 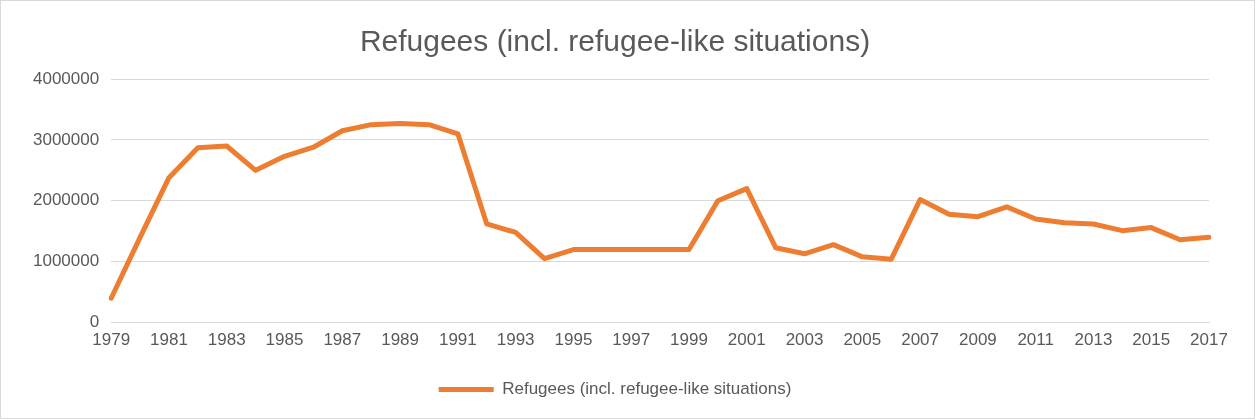 What do you see at coordinates (631, 340) in the screenshot?
I see `x-tick-label: 1997` at bounding box center [631, 340].